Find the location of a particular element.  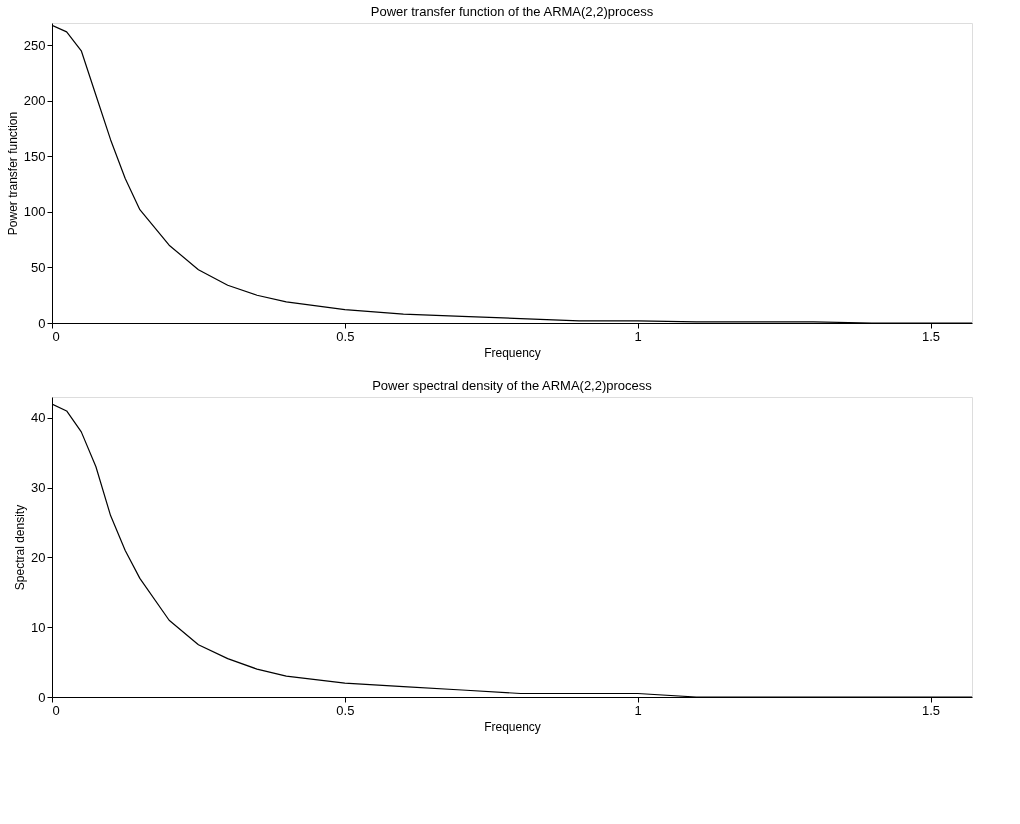

y-axis-title: Spectral density is located at coordinates (20, 547).